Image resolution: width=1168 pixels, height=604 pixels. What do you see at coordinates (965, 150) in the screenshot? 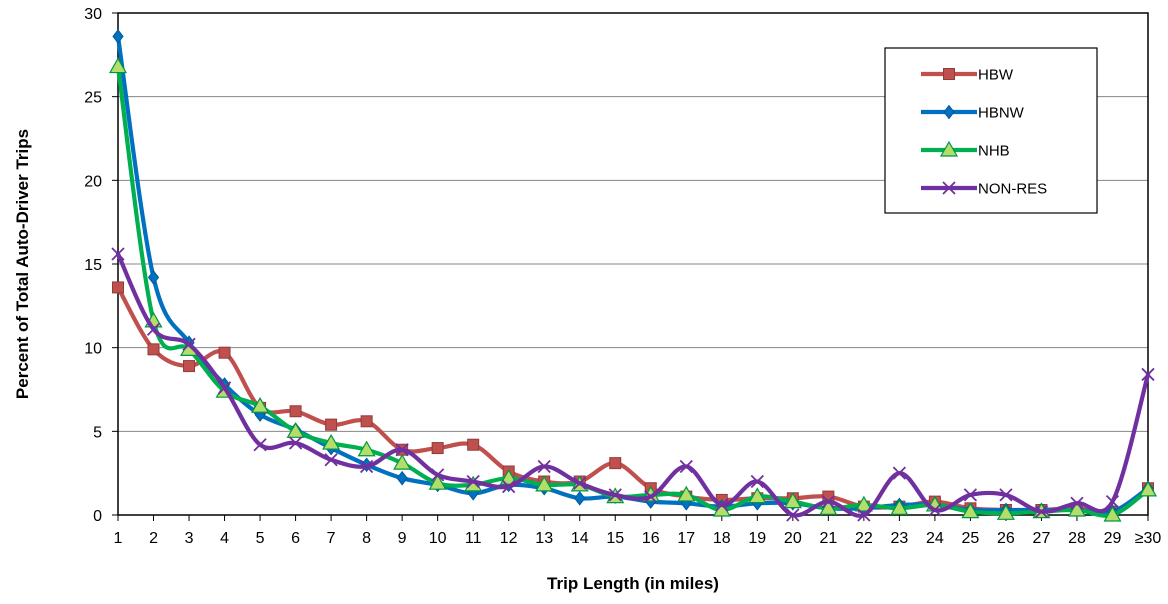
I see `legend-item: NHB` at bounding box center [965, 150].